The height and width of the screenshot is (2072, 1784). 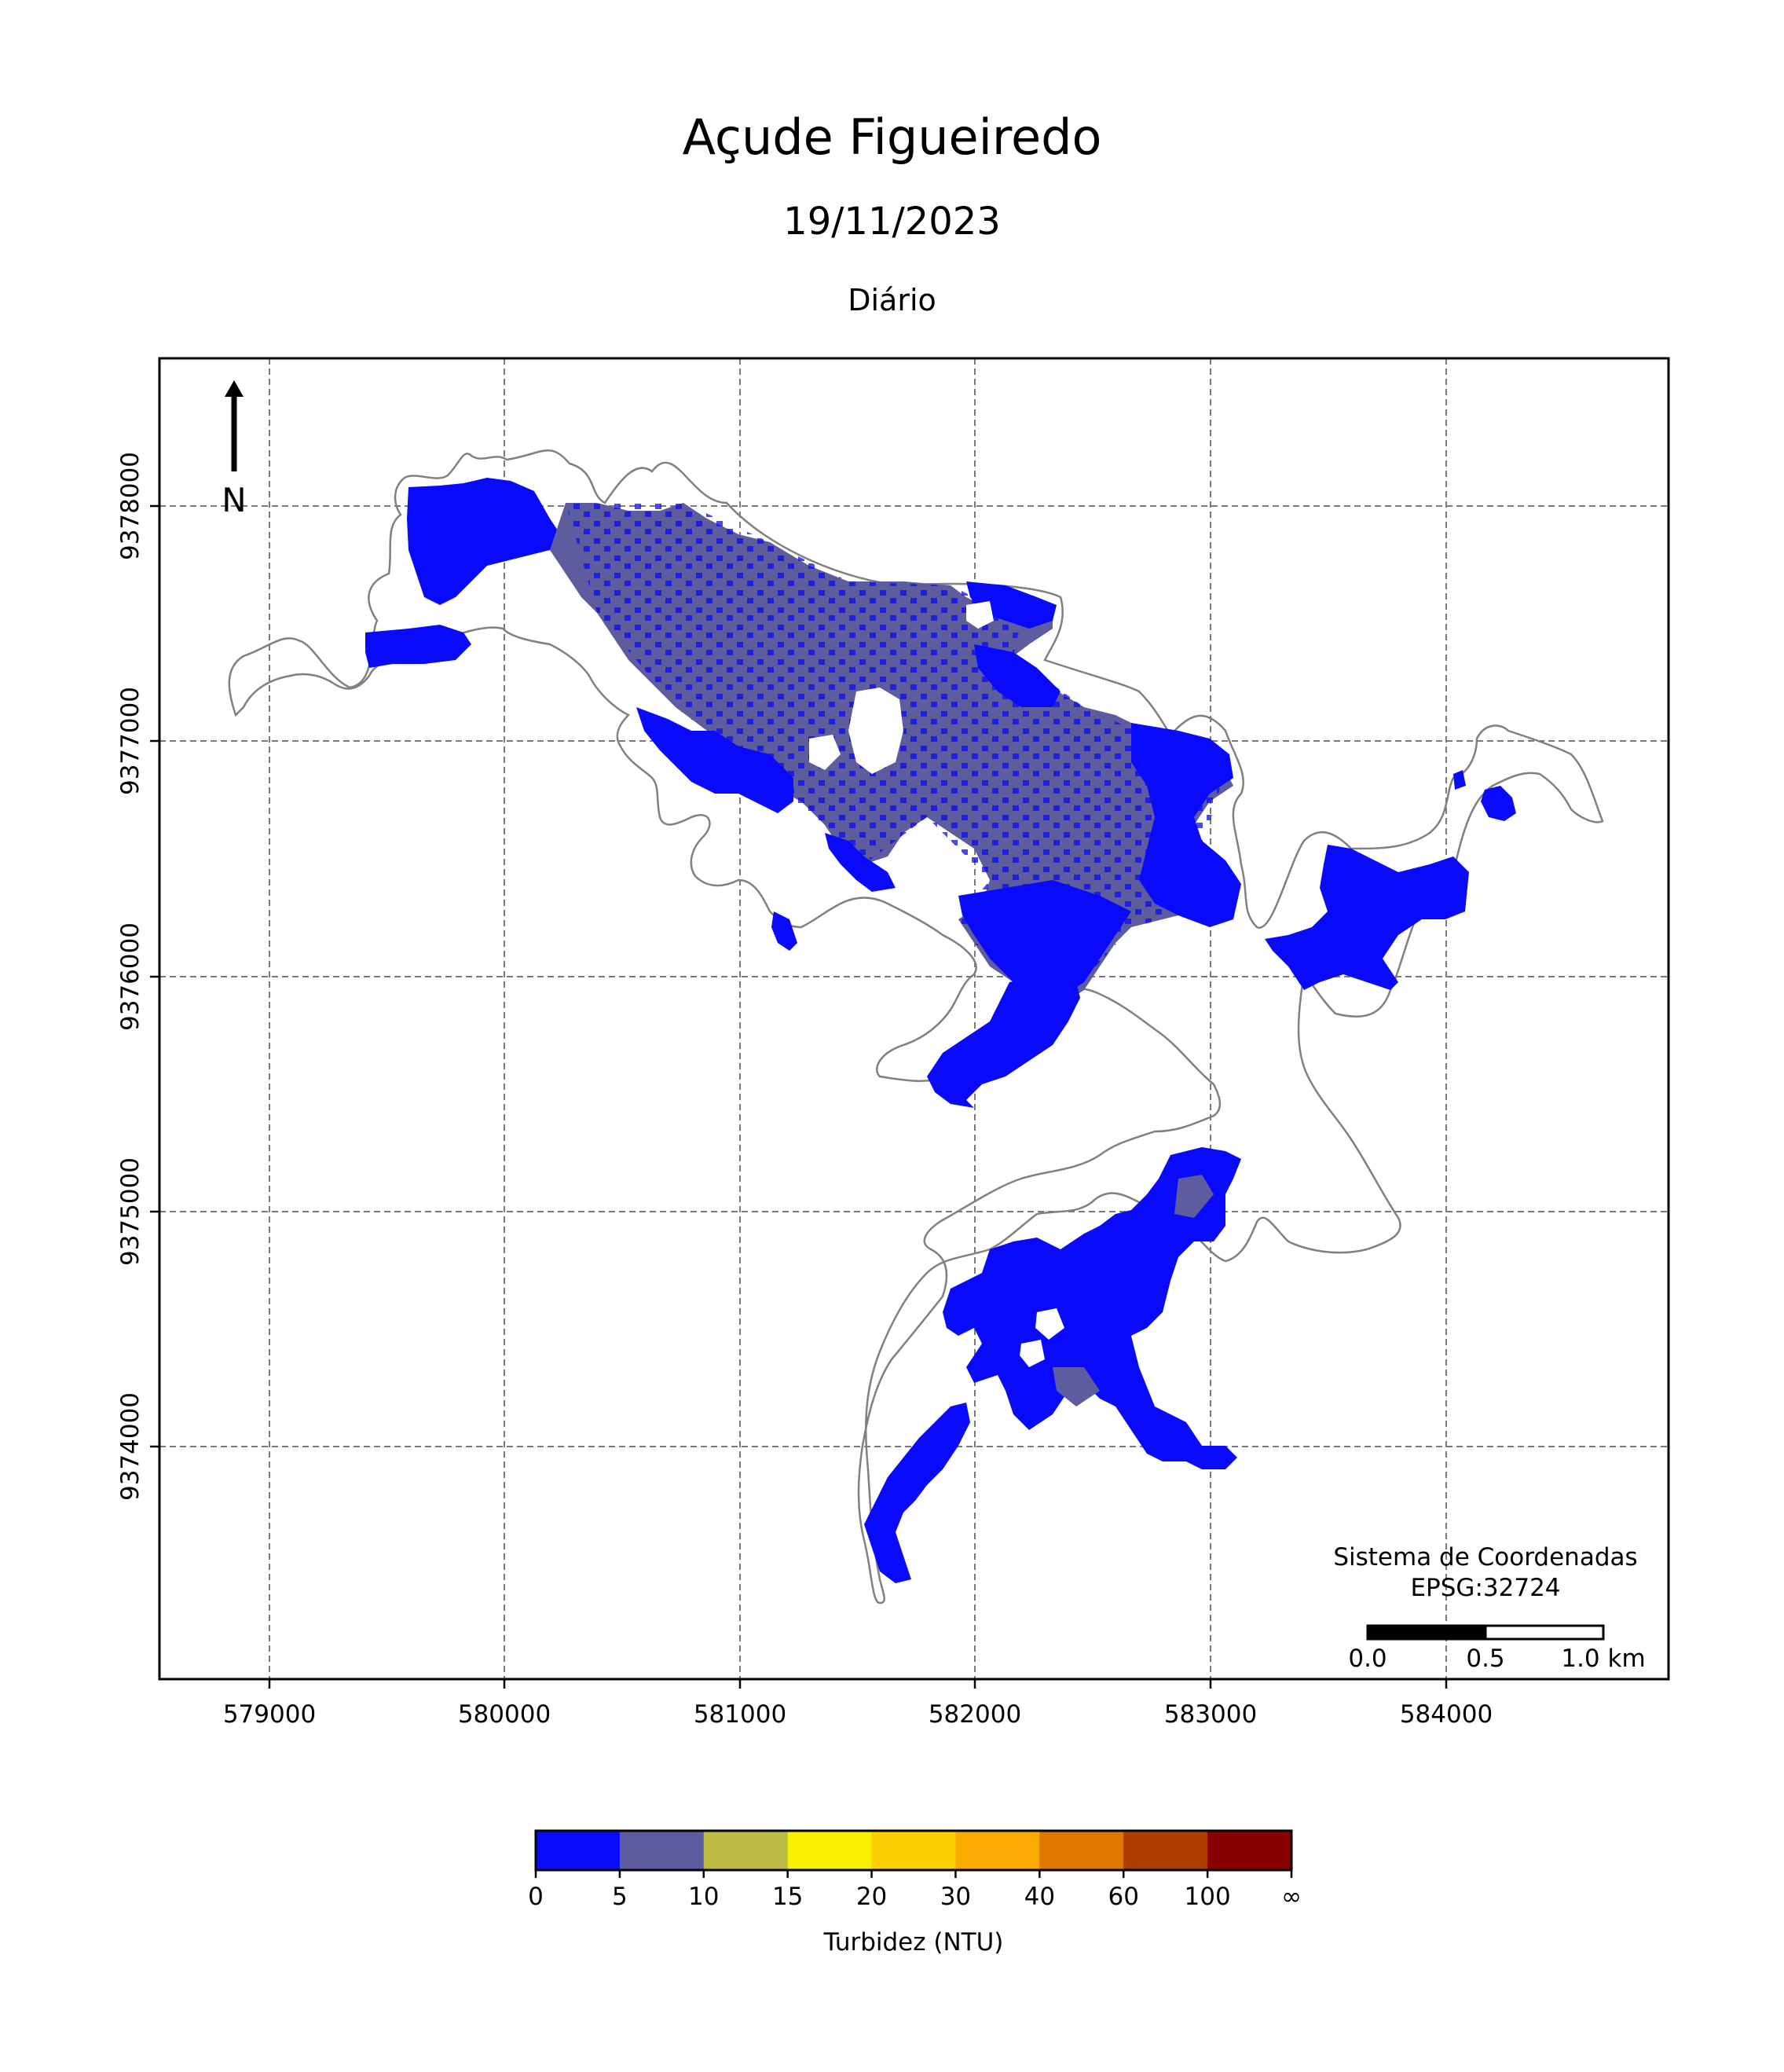 I want to click on x-tick-label: 581000, so click(x=740, y=1714).